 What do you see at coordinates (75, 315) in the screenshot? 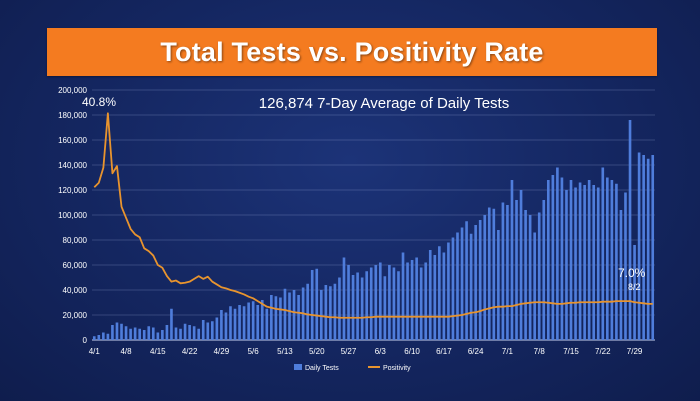
I see `y-tick-label: 20,000` at bounding box center [75, 315].